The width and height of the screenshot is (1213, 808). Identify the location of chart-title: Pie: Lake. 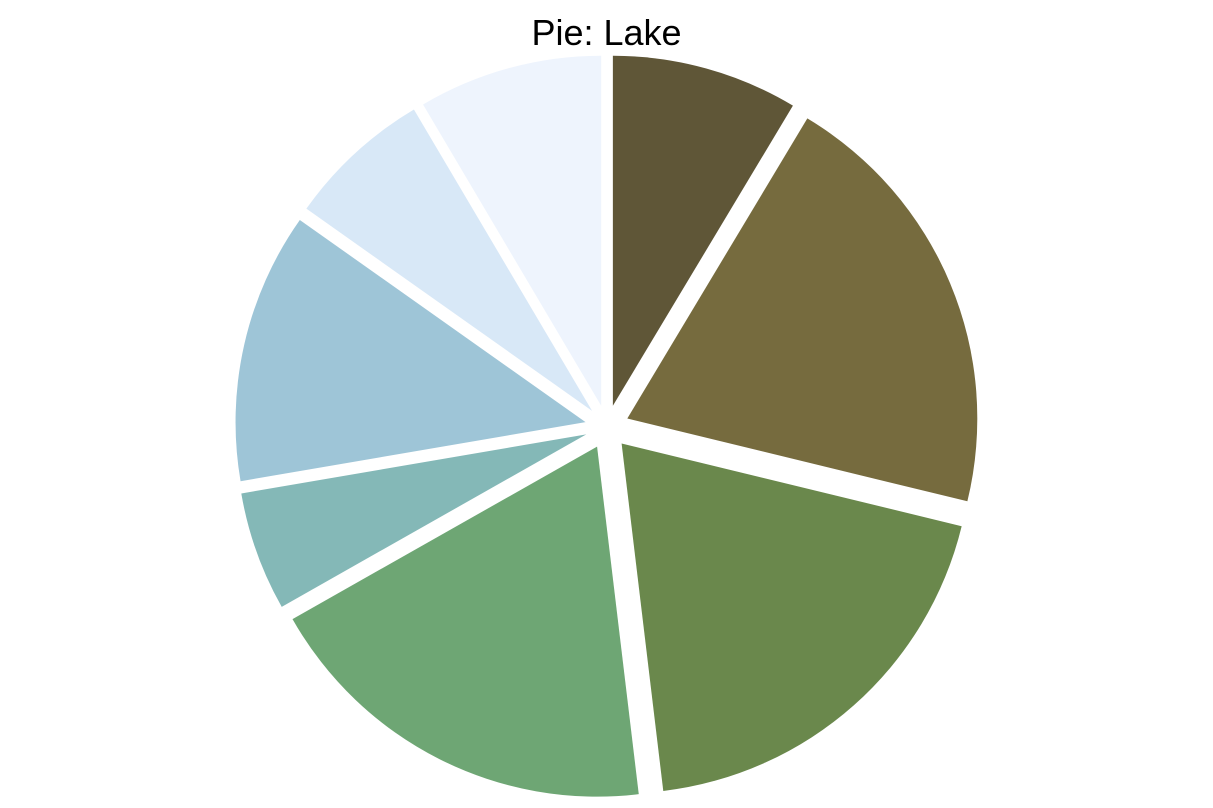
(606, 32).